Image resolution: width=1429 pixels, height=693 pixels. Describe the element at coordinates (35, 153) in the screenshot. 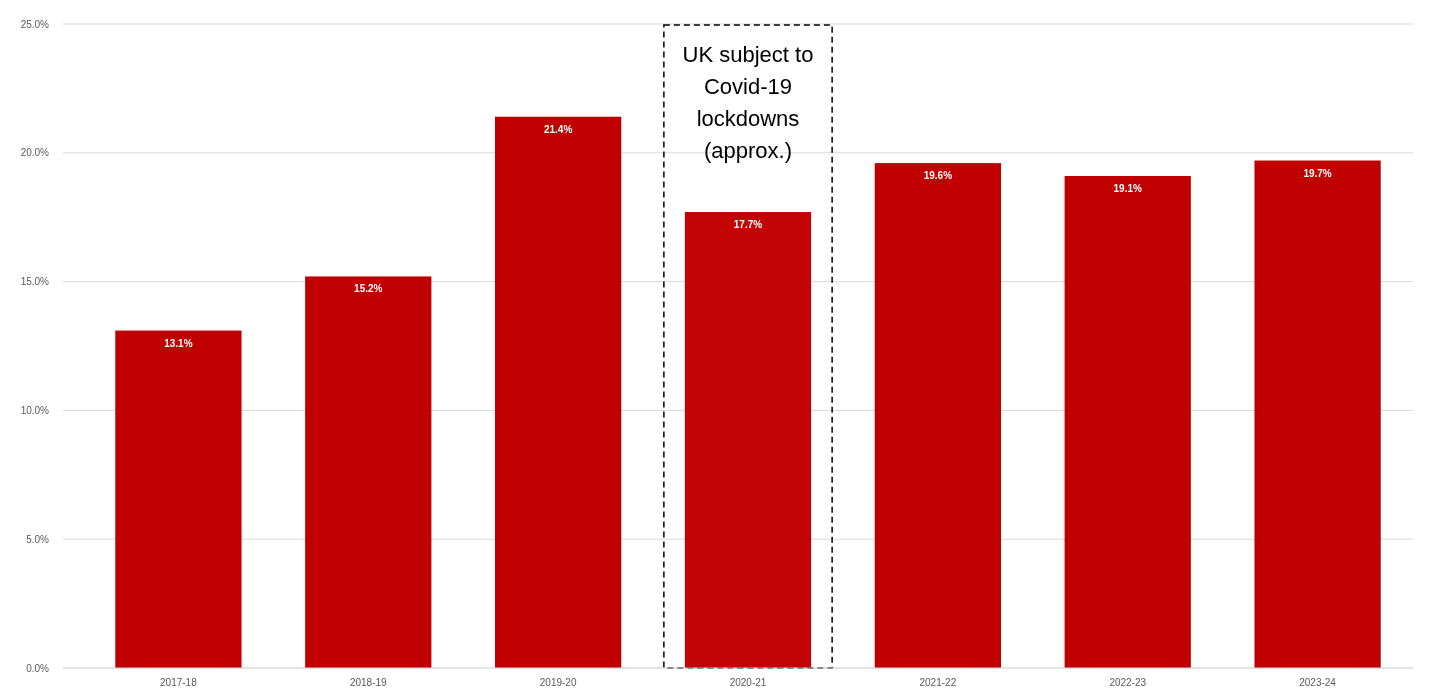

I see `y-tick-label: 20.0%` at that location.